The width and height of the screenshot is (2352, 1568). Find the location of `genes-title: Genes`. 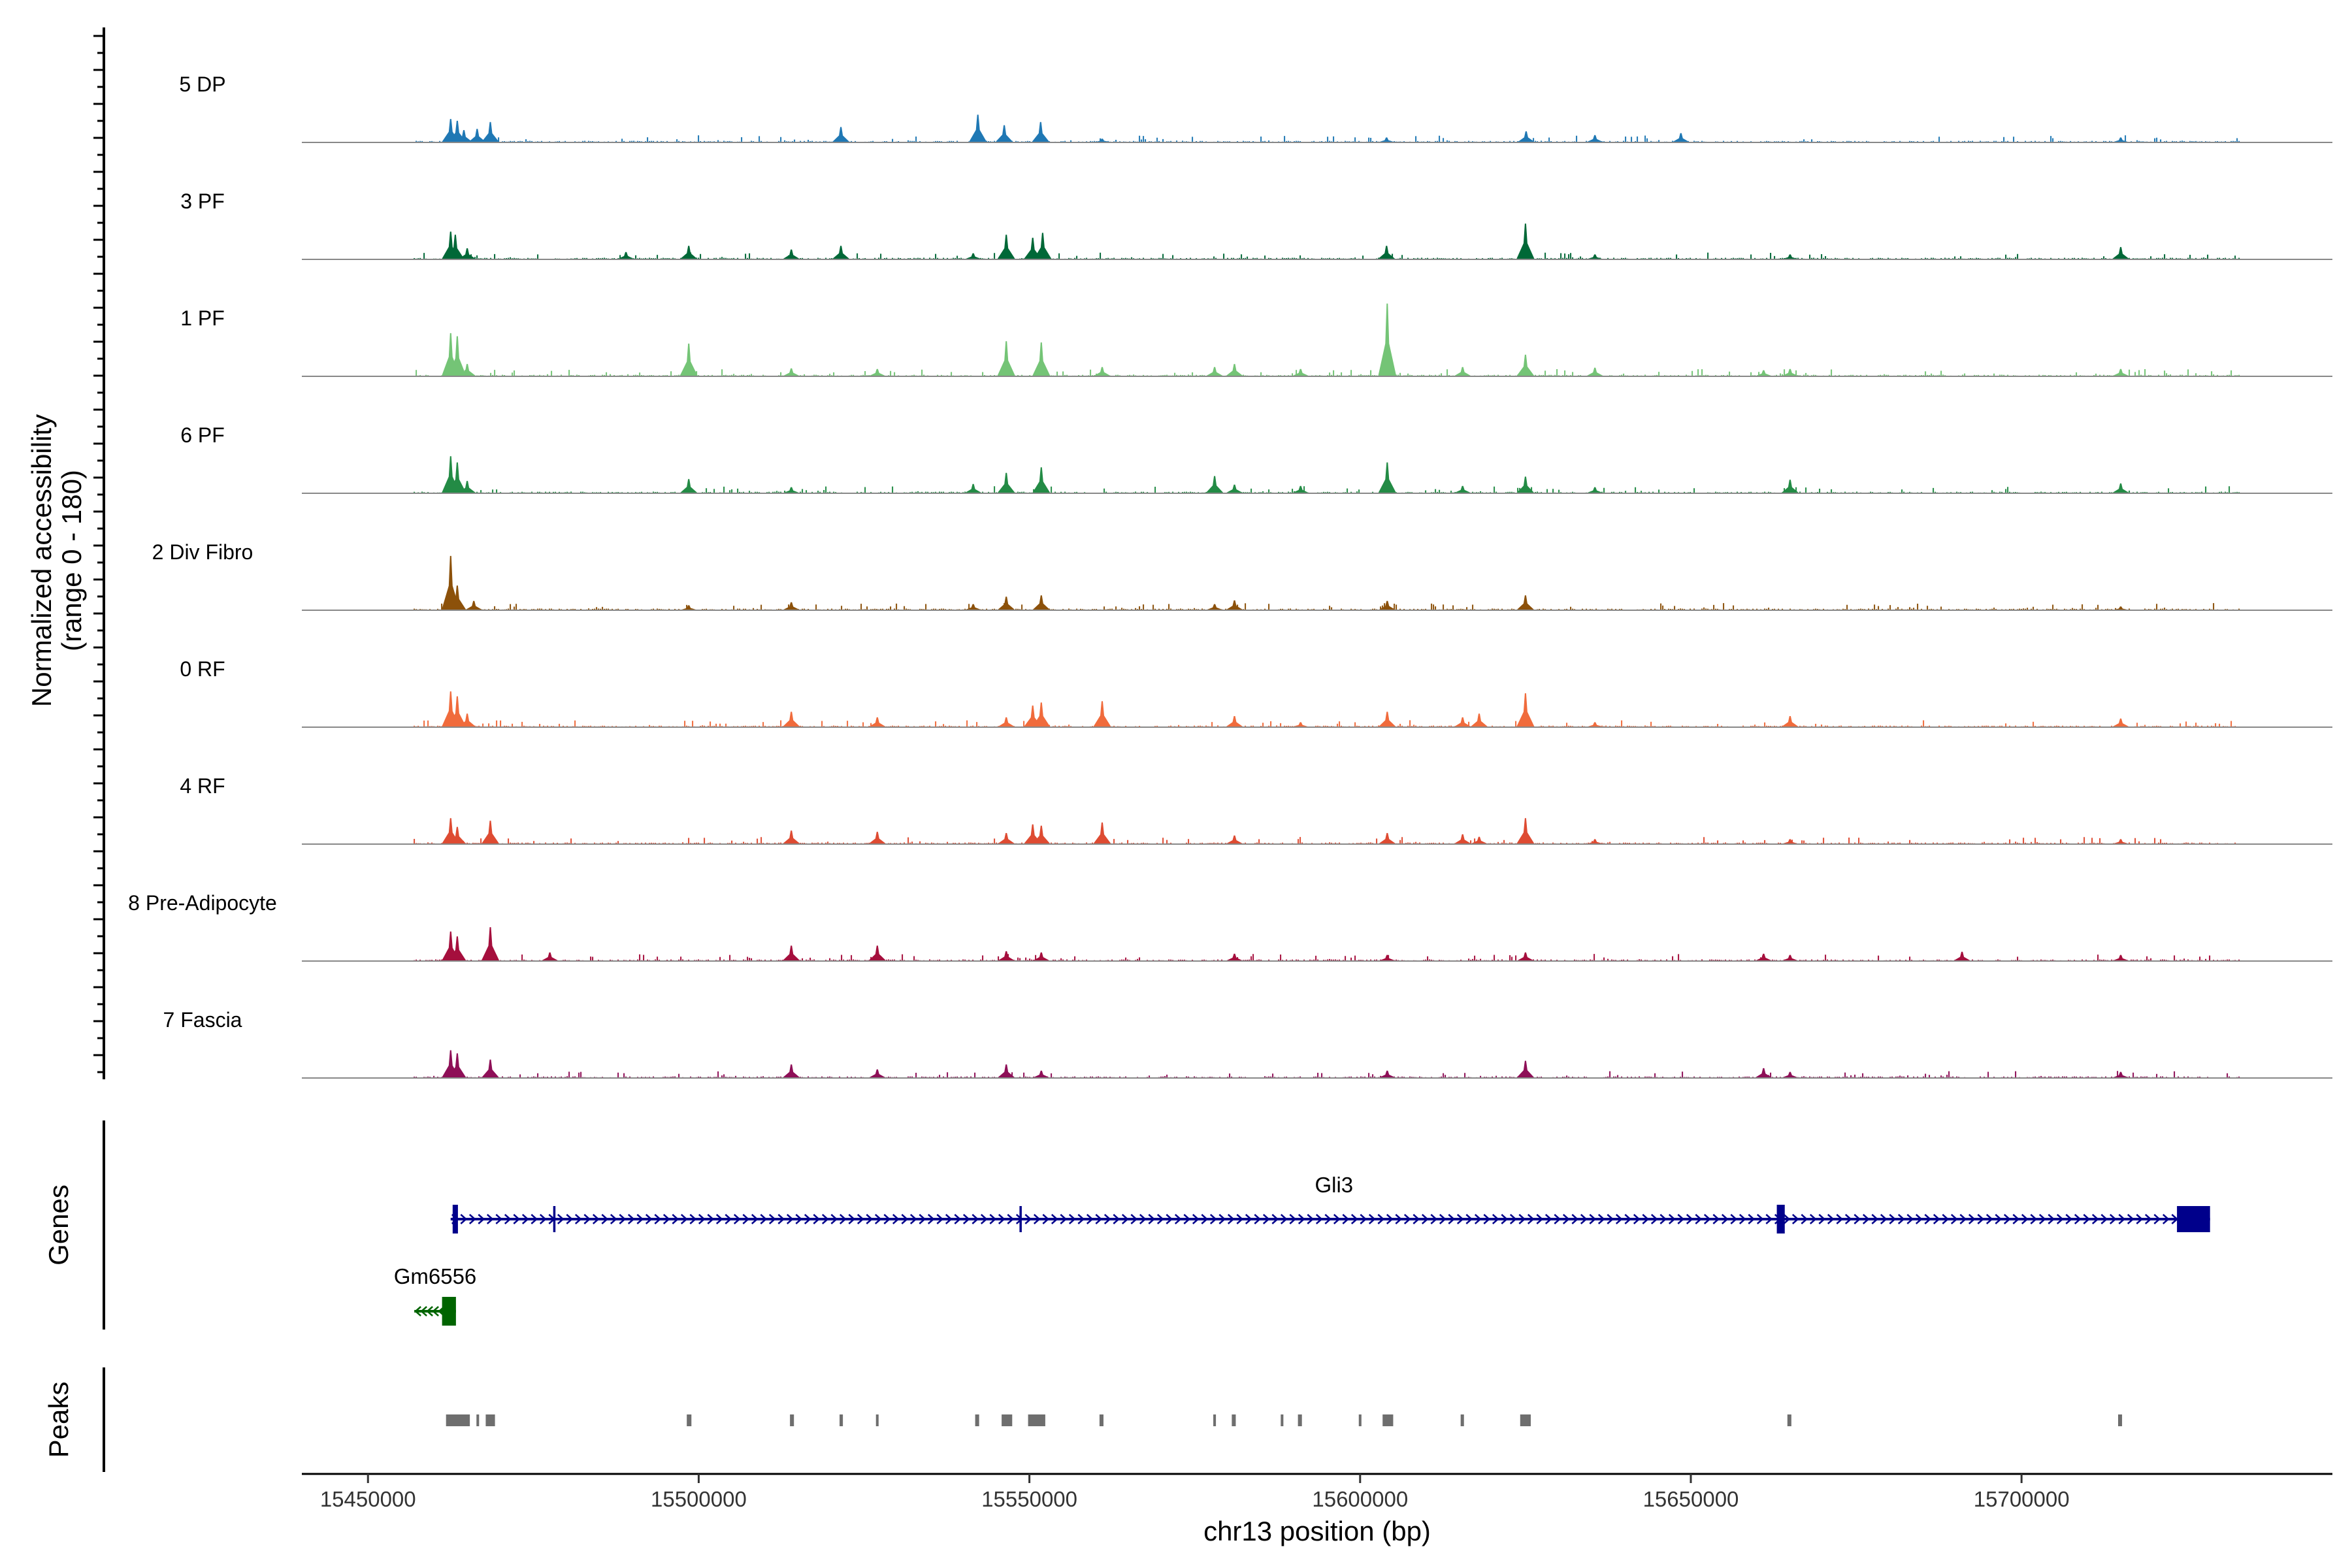

genes-title: Genes is located at coordinates (58, 1225).